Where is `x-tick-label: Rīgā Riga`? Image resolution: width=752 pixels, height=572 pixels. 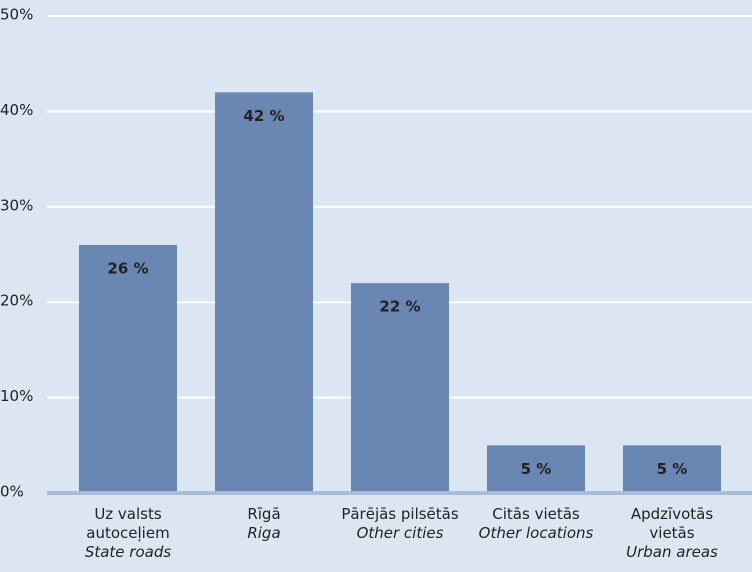
x-tick-label: Rīgā Riga is located at coordinates (264, 524).